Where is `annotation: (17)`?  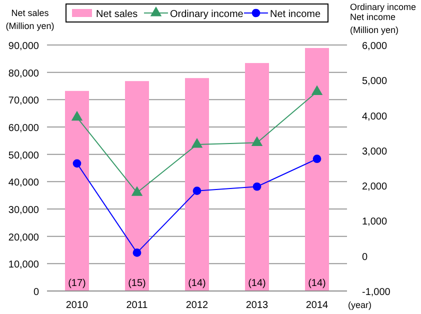 annotation: (17) is located at coordinates (77, 283).